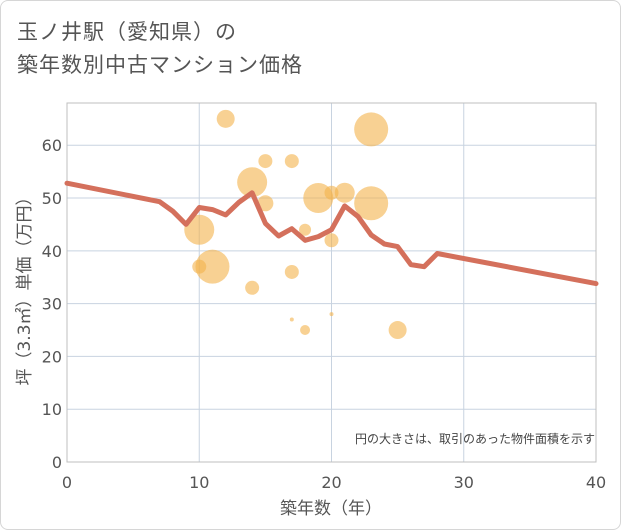 The width and height of the screenshot is (621, 530). Describe the element at coordinates (331, 509) in the screenshot. I see `x-axis-label: 築年数（年）` at that location.